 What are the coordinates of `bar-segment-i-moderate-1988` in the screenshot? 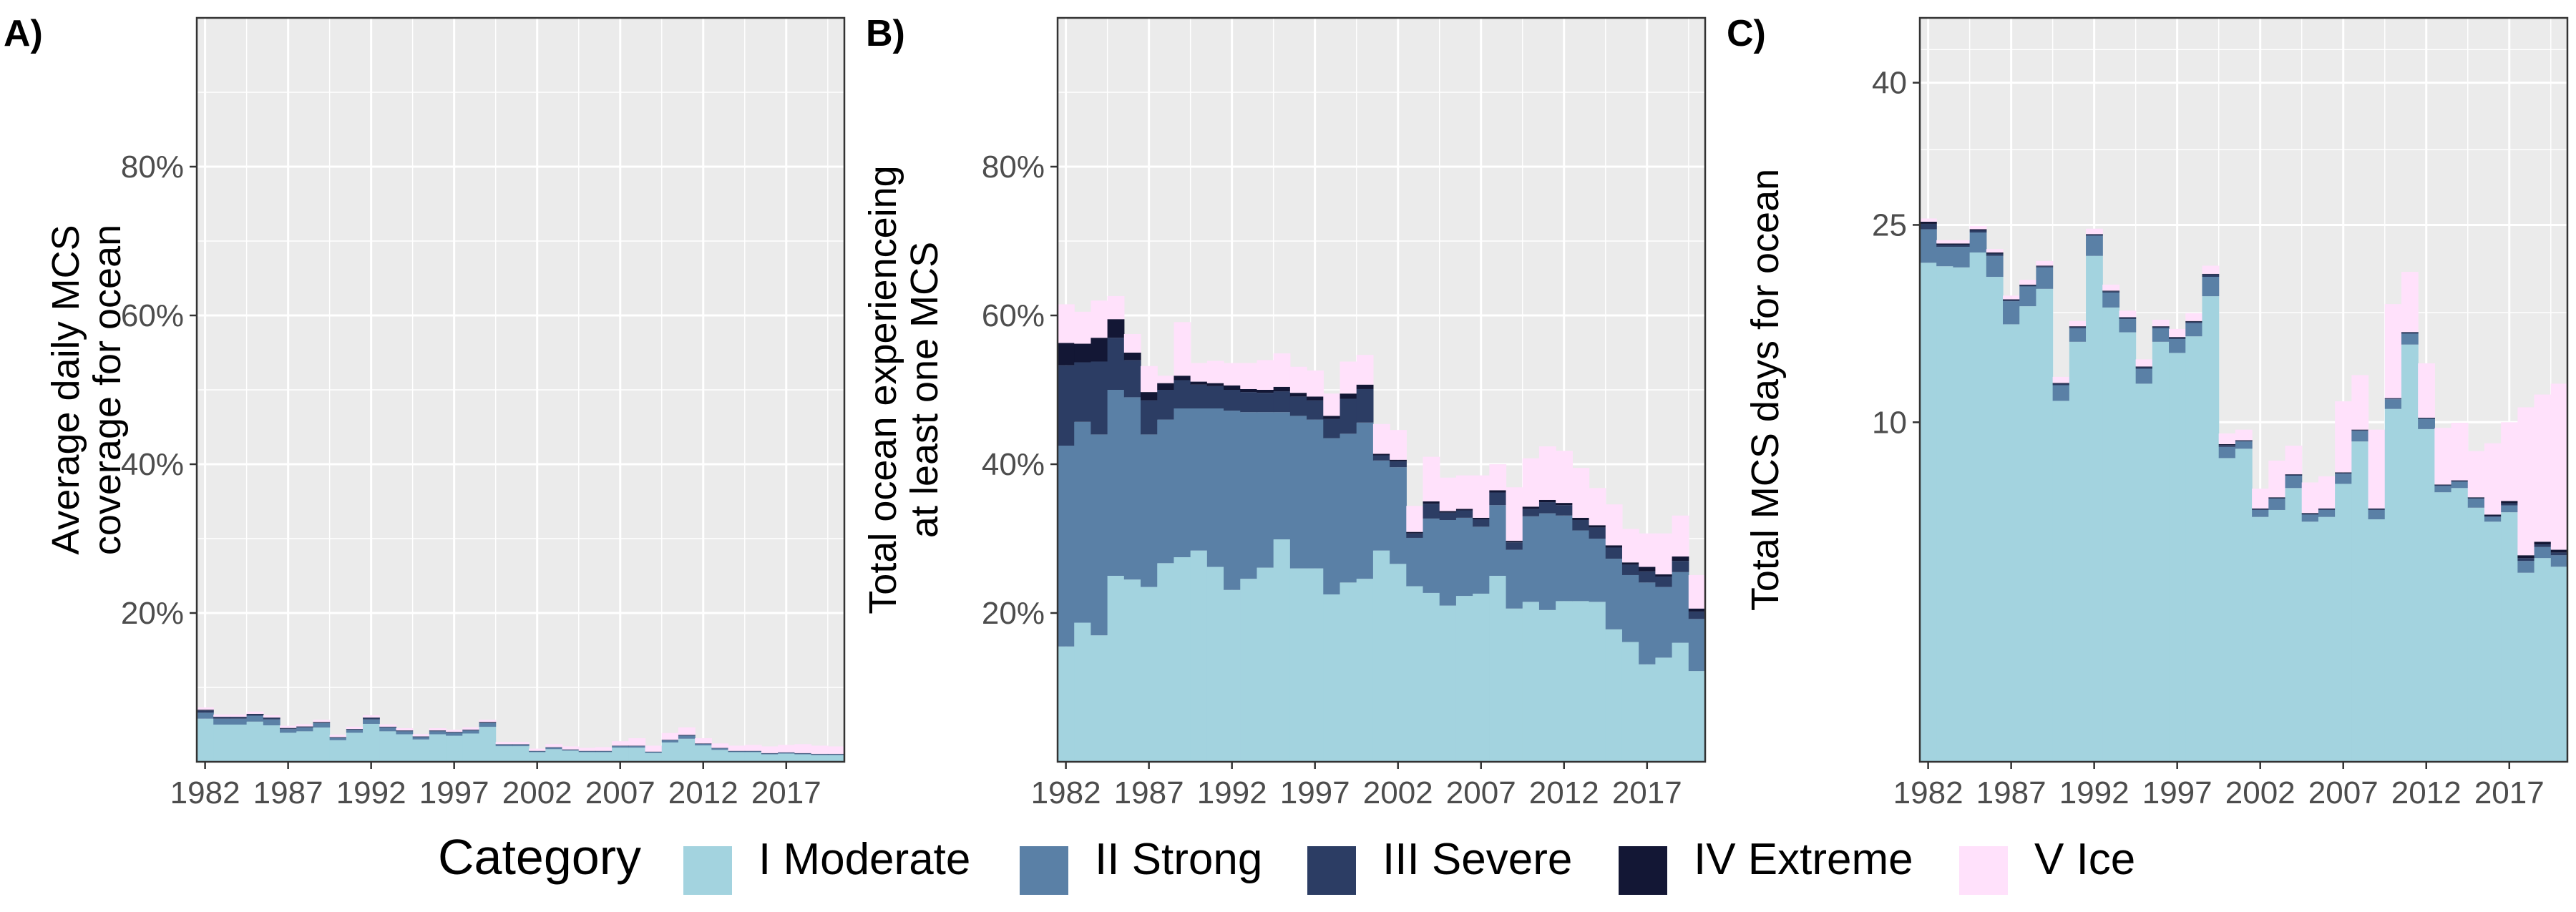 It's located at (305, 746).